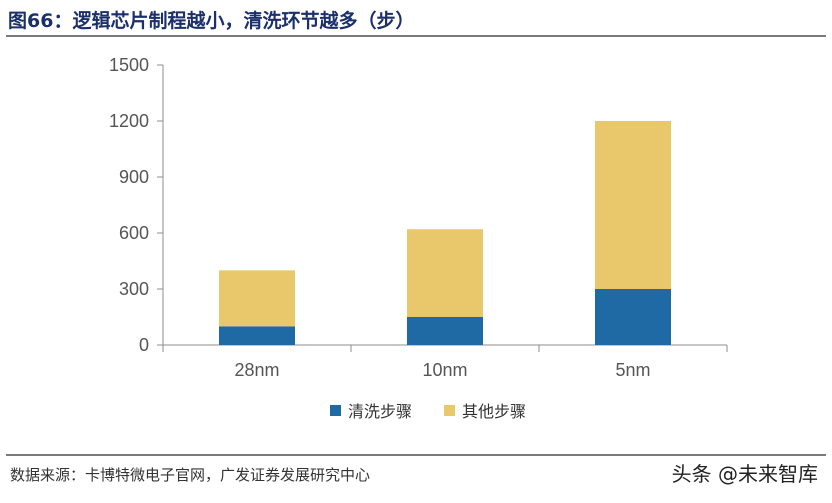  Describe the element at coordinates (134, 177) in the screenshot. I see `y-tick-label: 900` at that location.